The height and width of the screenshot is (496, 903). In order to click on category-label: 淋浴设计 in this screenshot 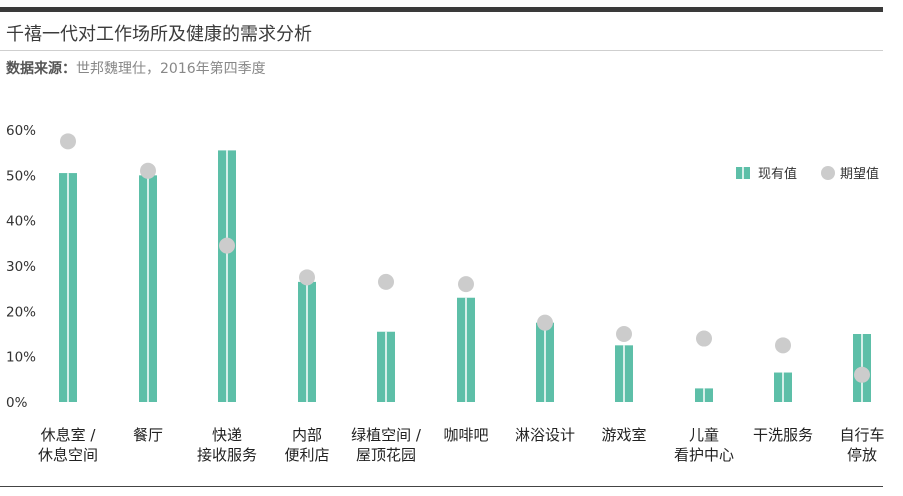, I will do `click(545, 435)`.